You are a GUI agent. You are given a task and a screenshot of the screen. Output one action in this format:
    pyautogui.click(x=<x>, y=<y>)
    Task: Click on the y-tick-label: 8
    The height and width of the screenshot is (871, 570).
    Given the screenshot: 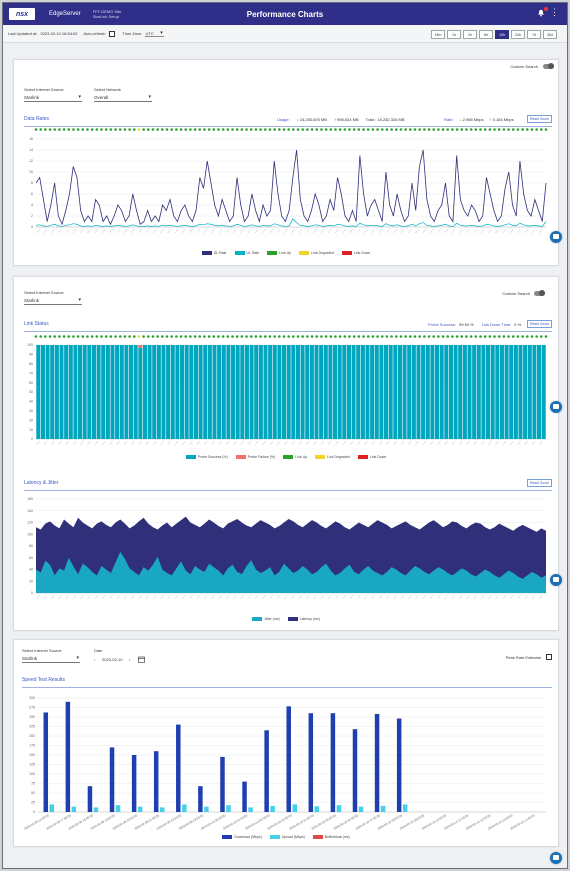 What is the action you would take?
    pyautogui.click(x=32, y=183)
    